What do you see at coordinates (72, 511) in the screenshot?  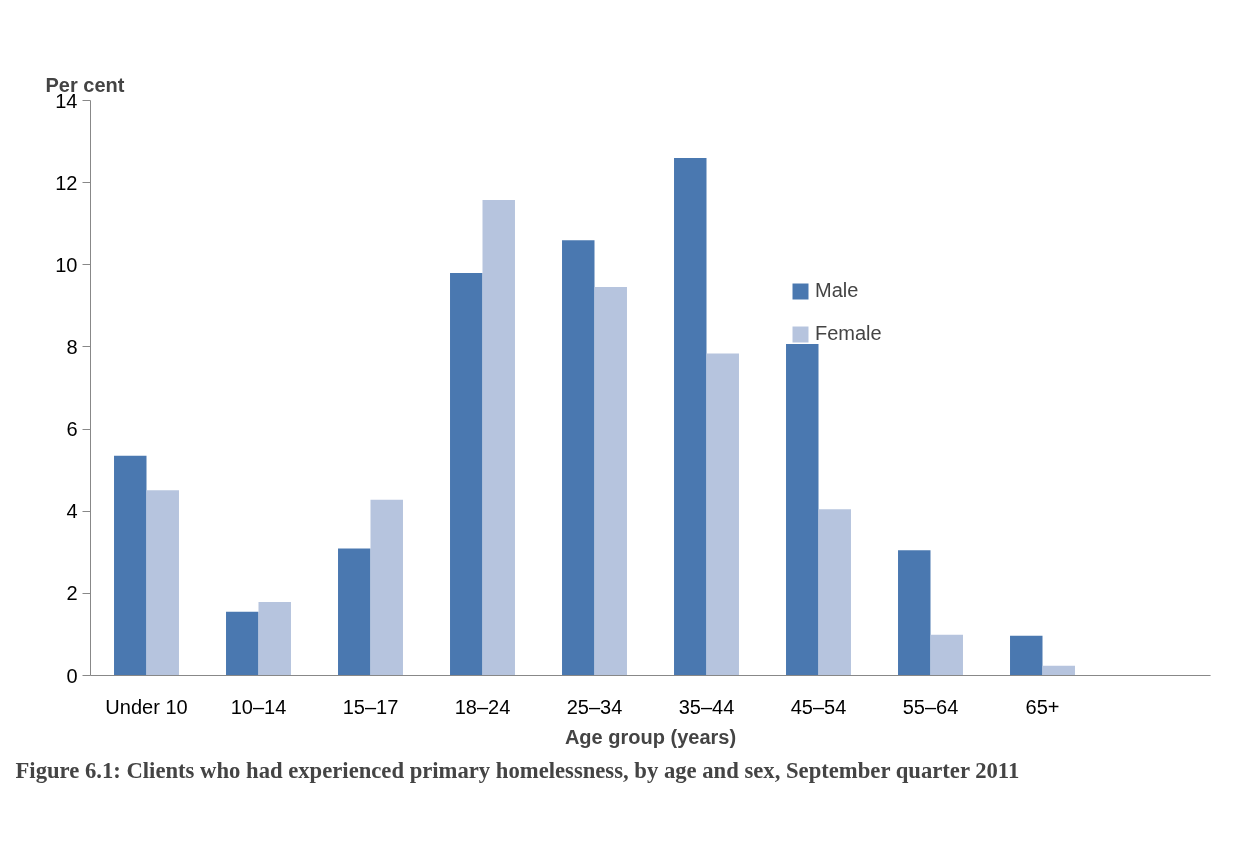 I see `y-tick-label: 4` at bounding box center [72, 511].